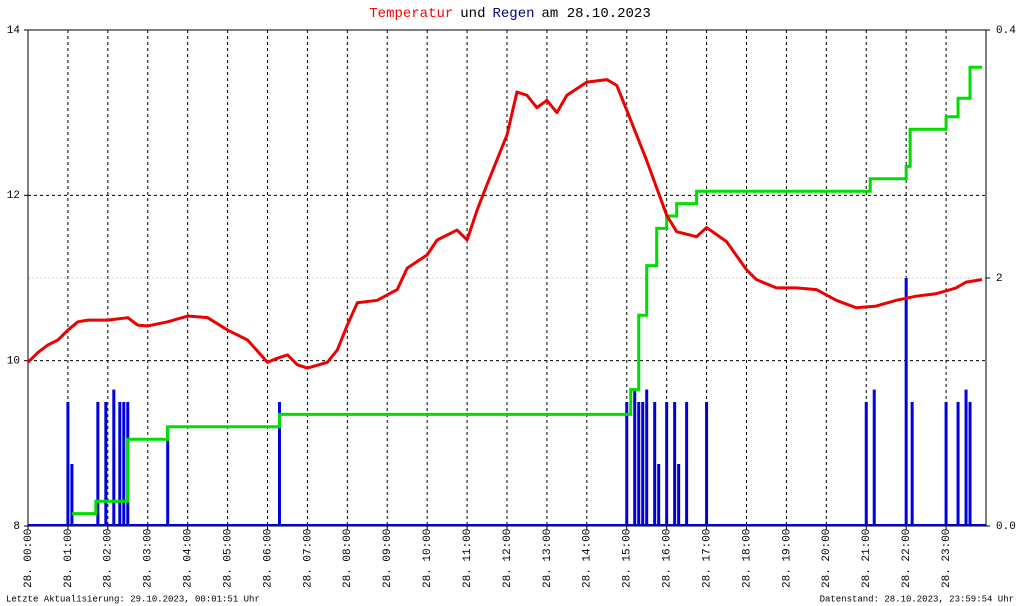  What do you see at coordinates (109, 558) in the screenshot?
I see `x-tick-label: 28. 02:00` at bounding box center [109, 558].